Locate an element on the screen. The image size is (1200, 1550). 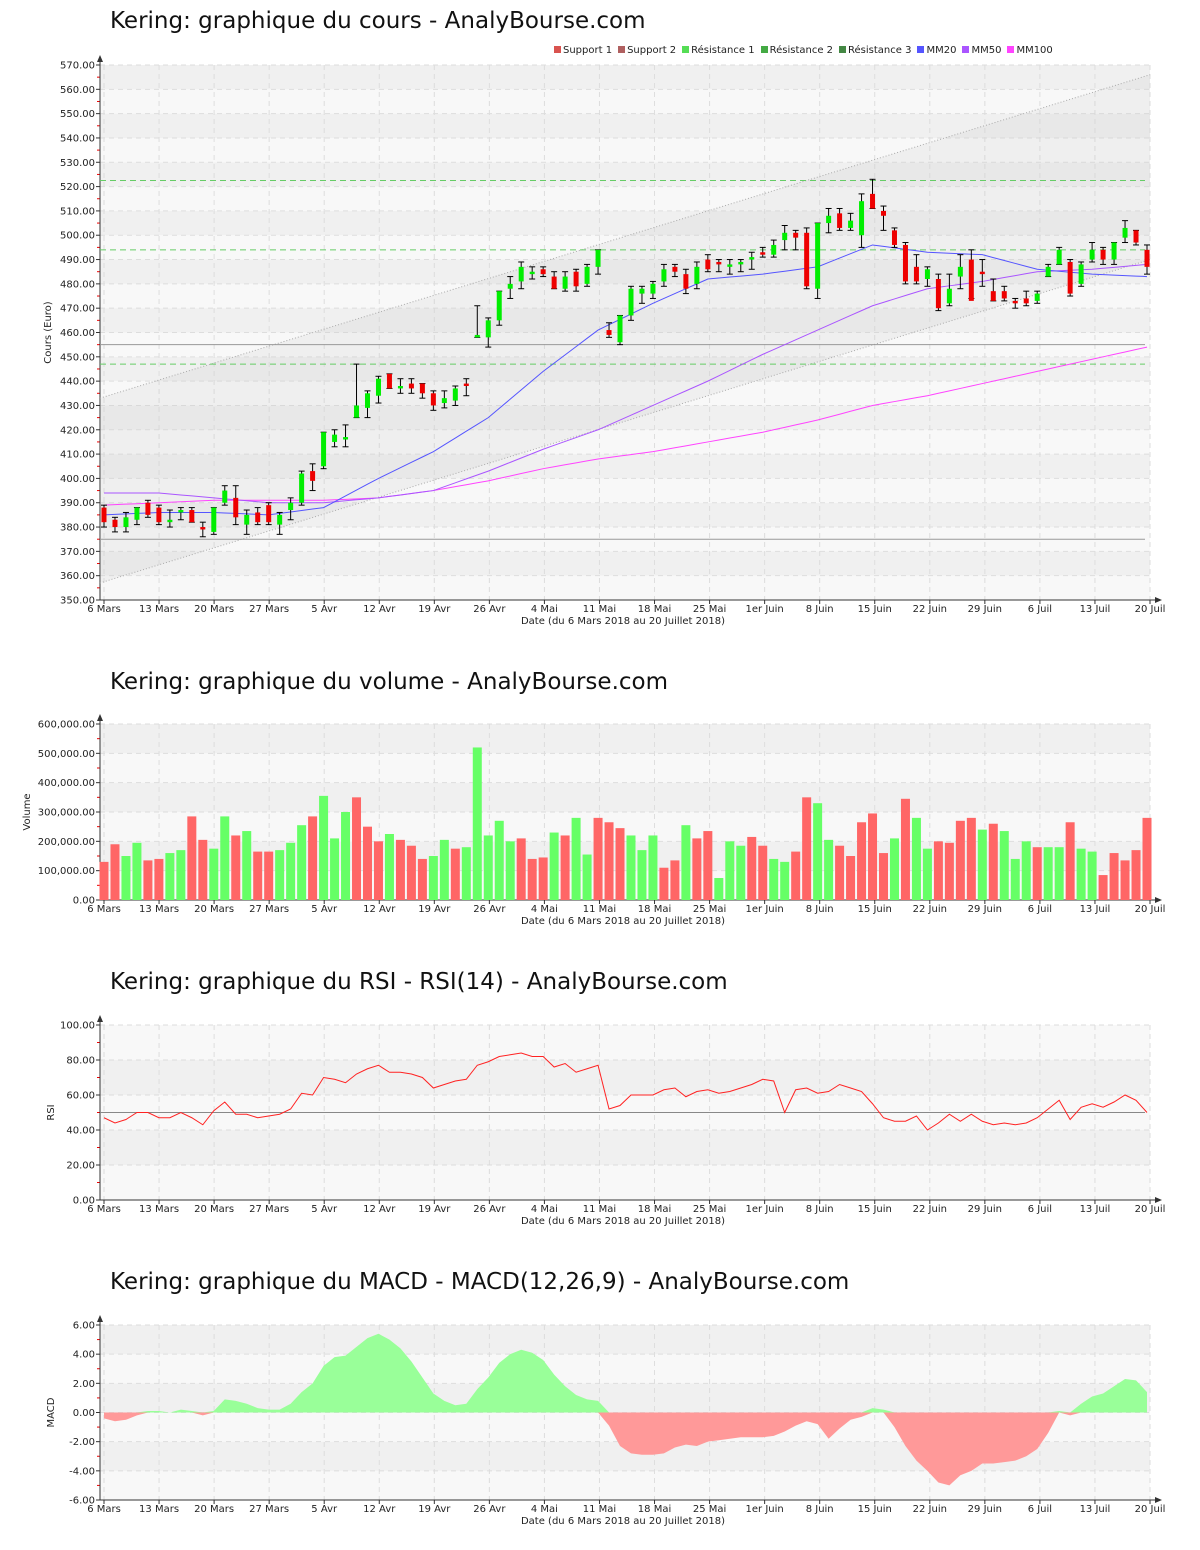
x-axis-arrow is located at coordinates (1158, 600).